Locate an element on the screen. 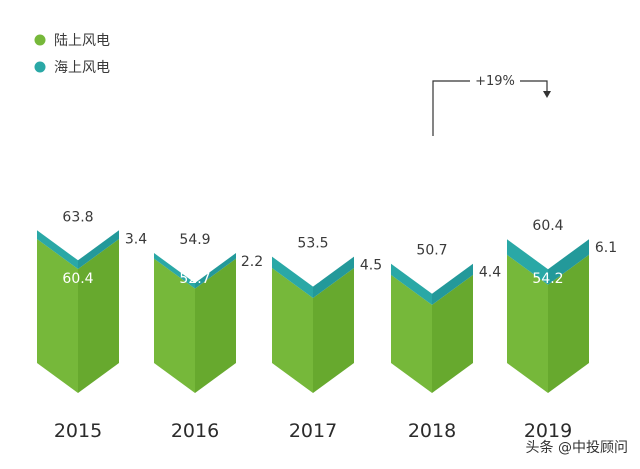 This screenshot has height=469, width=640. offshore-label-2015: 3.4 is located at coordinates (136, 239).